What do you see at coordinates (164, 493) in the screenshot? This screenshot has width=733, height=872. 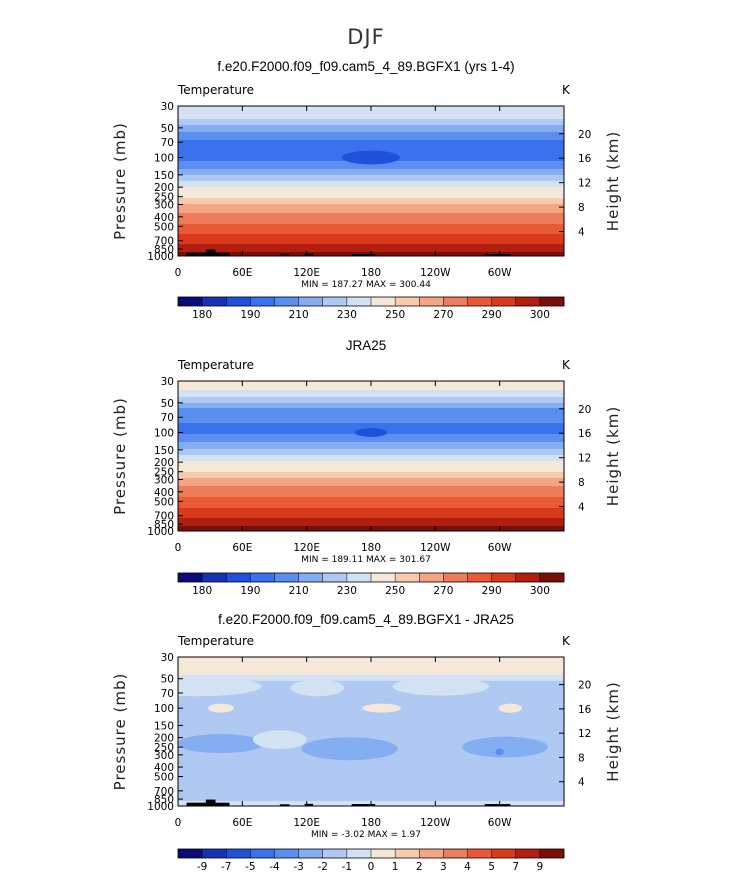 I see `y-tick-label: 400` at bounding box center [164, 493].